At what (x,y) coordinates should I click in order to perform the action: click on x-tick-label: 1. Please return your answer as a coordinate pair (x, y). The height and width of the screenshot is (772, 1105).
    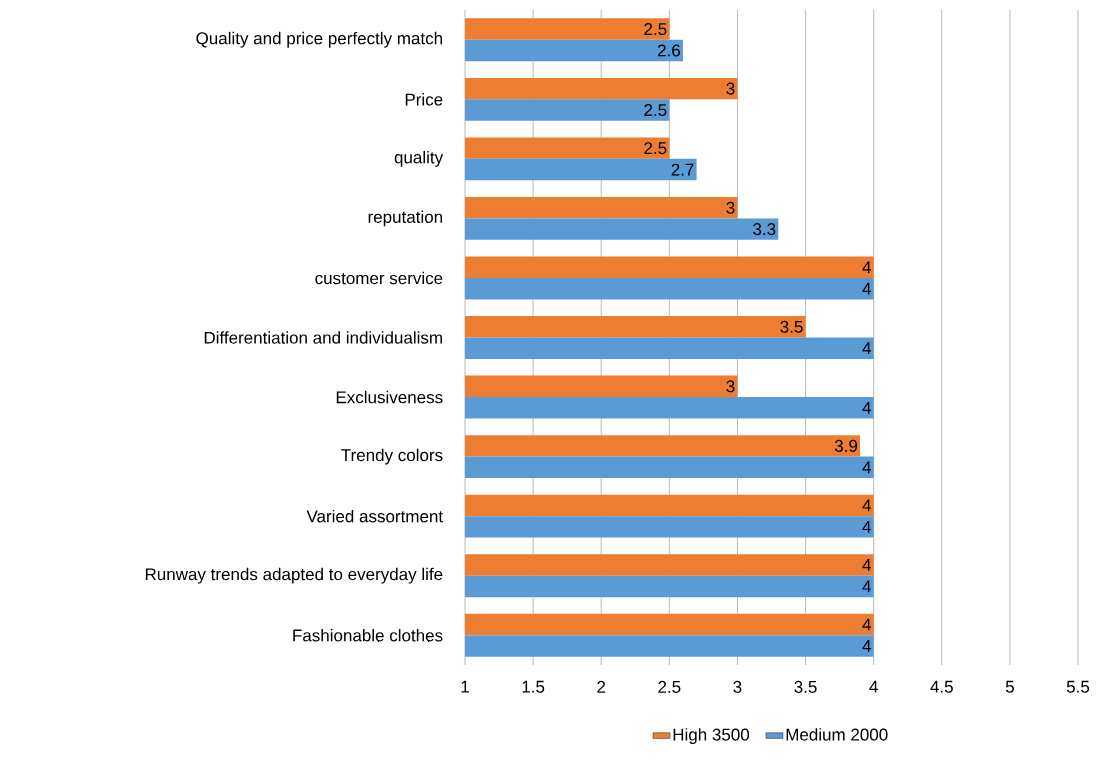
    Looking at the image, I should click on (465, 686).